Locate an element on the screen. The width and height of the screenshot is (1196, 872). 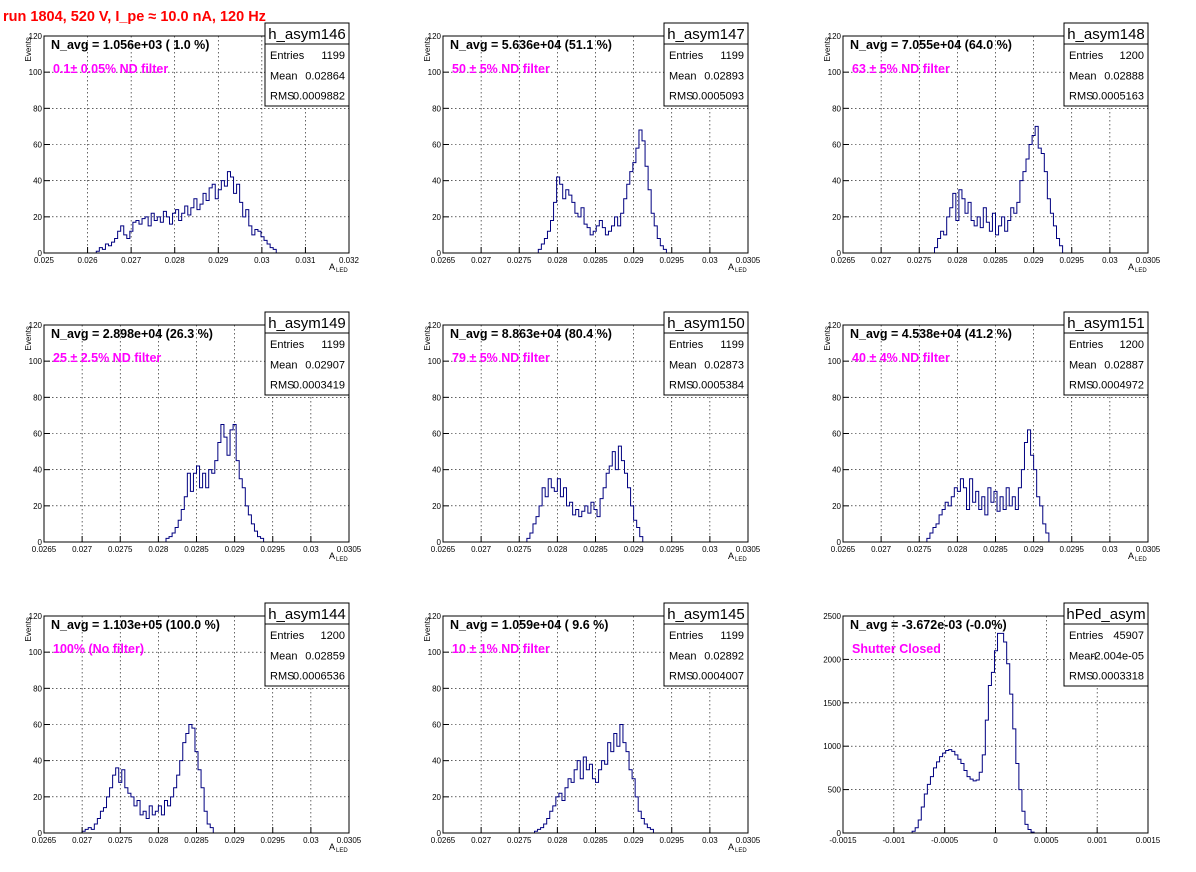
stats-value: 0.0006536 is located at coordinates (319, 677).